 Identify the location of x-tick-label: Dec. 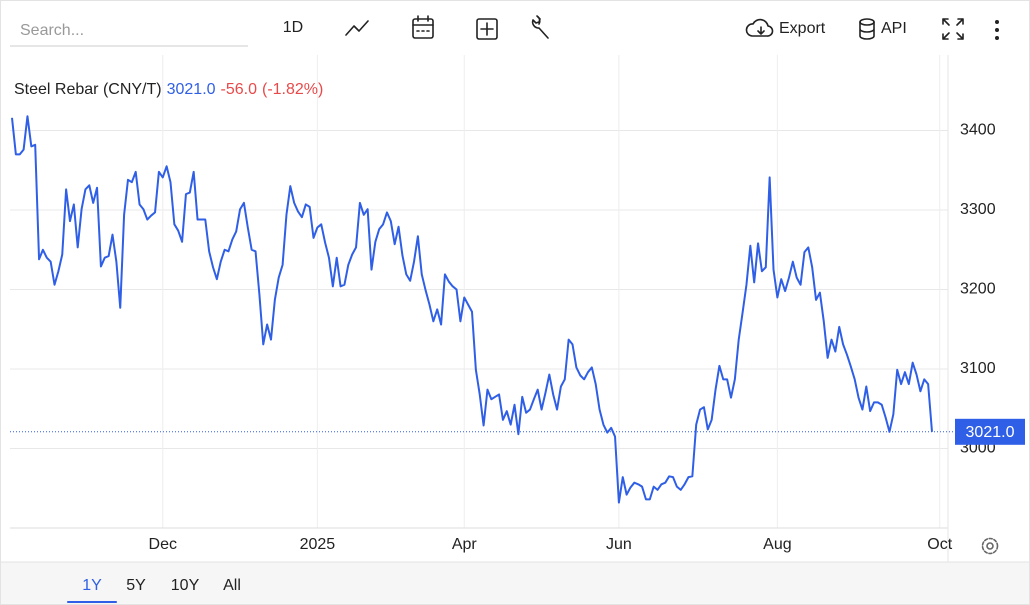
(163, 544).